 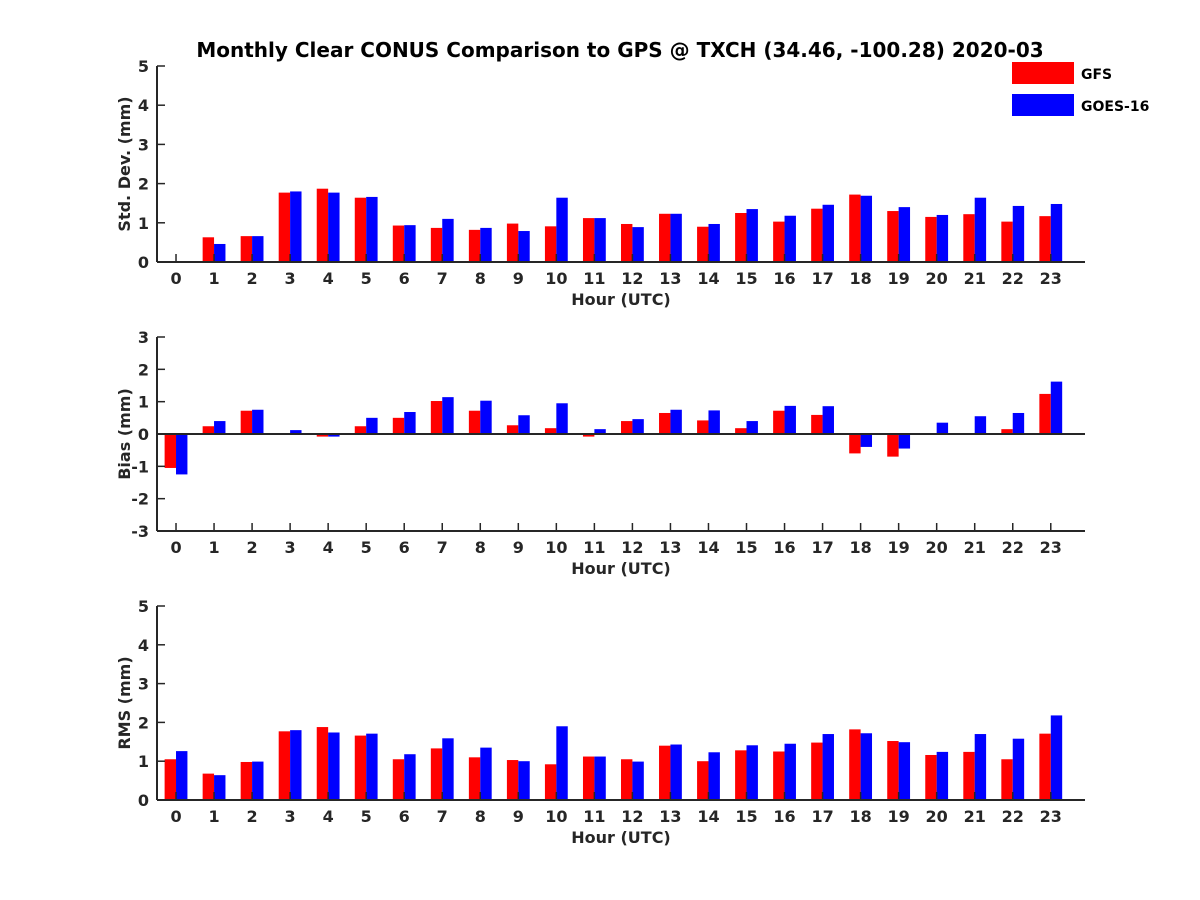 What do you see at coordinates (860, 547) in the screenshot?
I see `x-tick-label: 18` at bounding box center [860, 547].